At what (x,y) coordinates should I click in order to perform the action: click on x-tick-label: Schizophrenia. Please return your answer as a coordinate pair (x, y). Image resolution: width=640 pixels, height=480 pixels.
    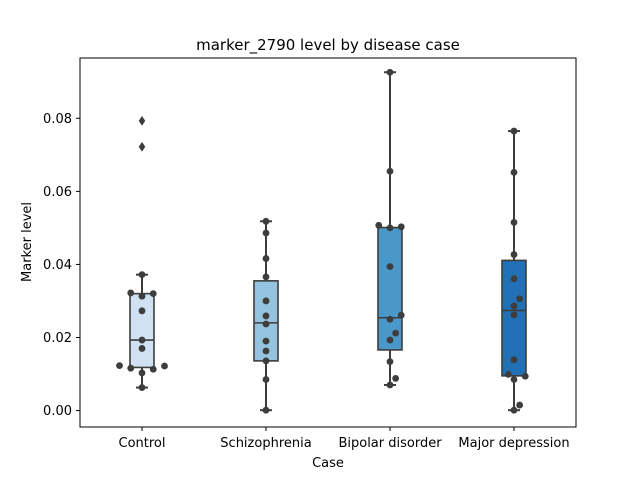
    Looking at the image, I should click on (265, 443).